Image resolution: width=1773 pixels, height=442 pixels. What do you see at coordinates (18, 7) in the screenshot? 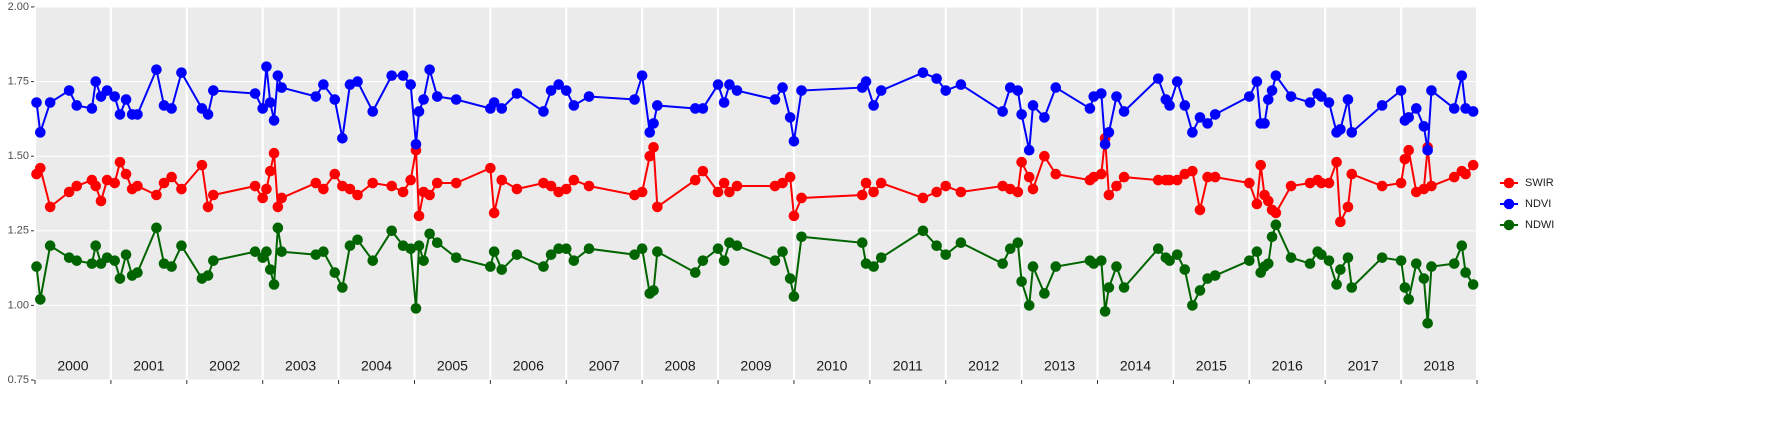
I see `y-tick-label: 2.00` at bounding box center [18, 7].